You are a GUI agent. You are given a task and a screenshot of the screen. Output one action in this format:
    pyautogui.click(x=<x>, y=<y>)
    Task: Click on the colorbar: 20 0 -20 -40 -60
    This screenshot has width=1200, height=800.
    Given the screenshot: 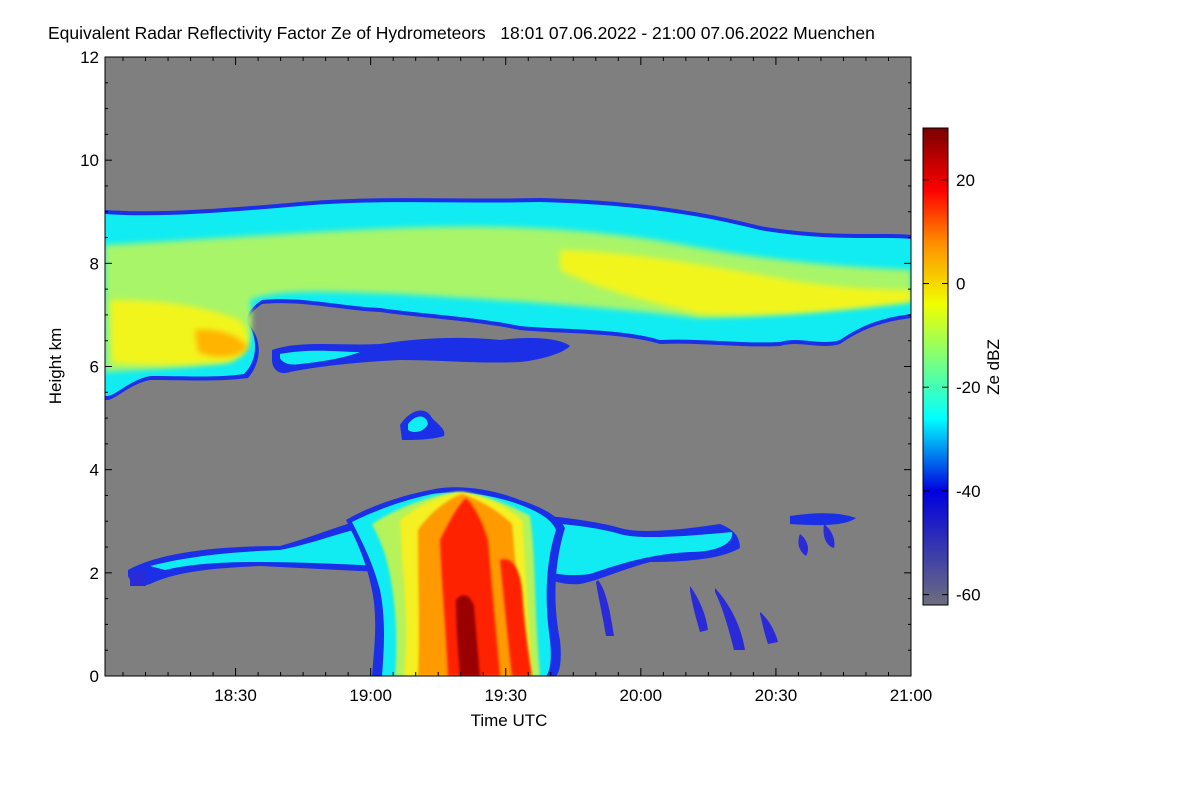 What is the action you would take?
    pyautogui.click(x=951, y=366)
    